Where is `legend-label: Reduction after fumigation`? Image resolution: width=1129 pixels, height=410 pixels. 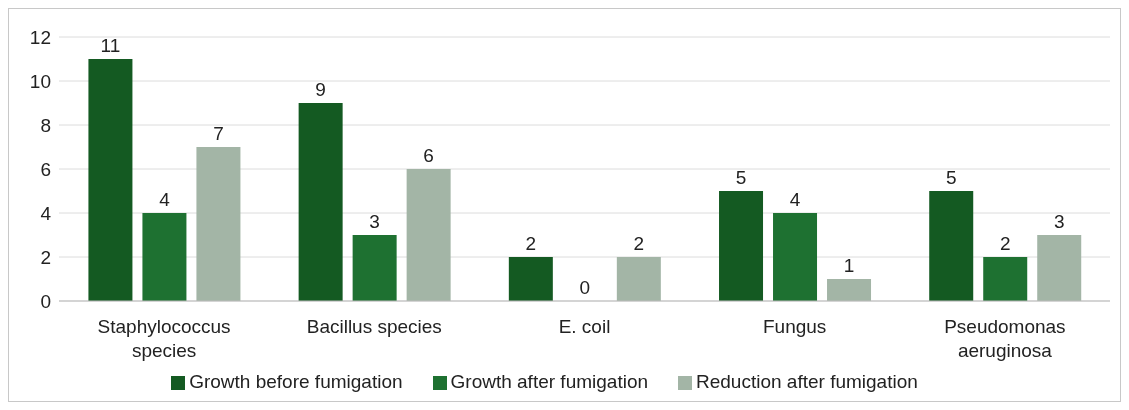
legend-label: Reduction after fumigation is located at coordinates (807, 381).